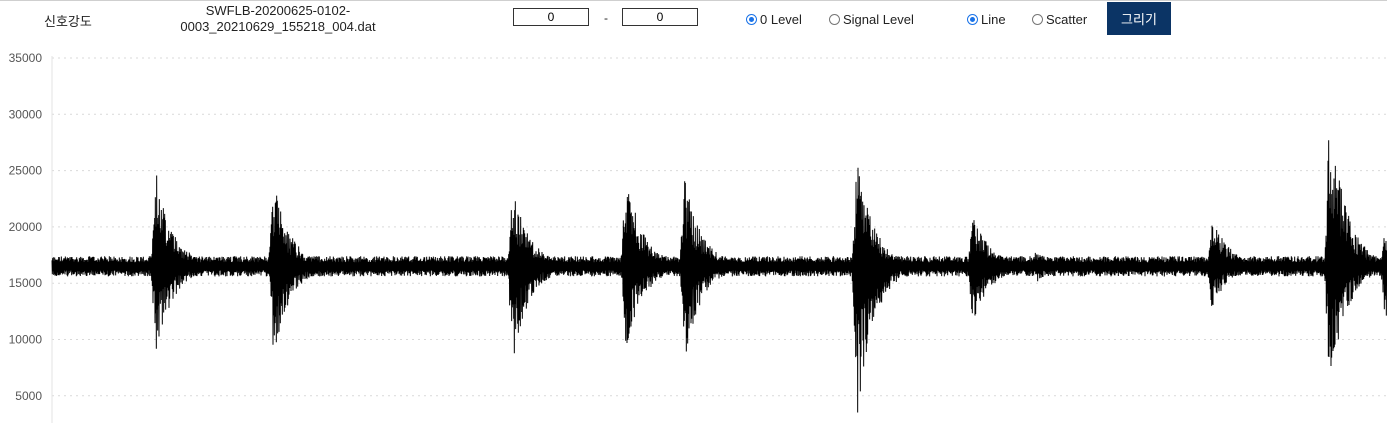 Image resolution: width=1387 pixels, height=423 pixels. What do you see at coordinates (878, 19) in the screenshot?
I see `radio-signal-level-label: Signal Level` at bounding box center [878, 19].